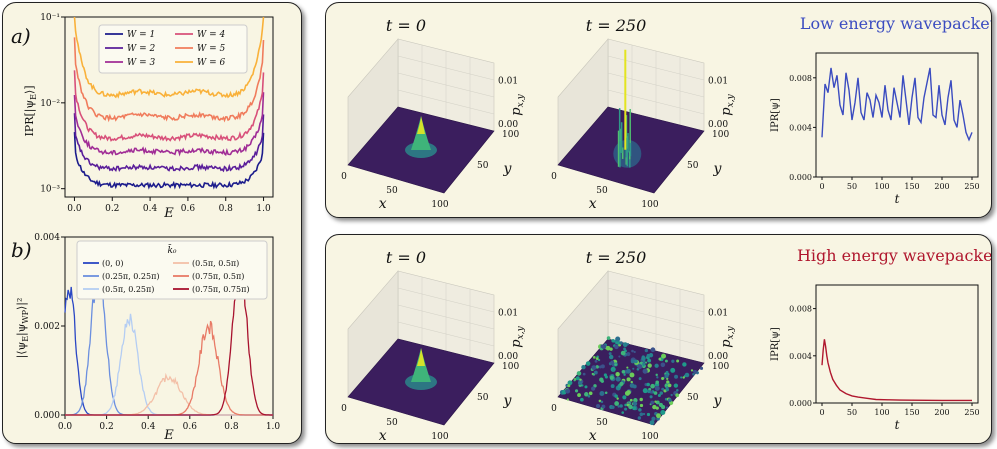 The height and width of the screenshot is (449, 997). Describe the element at coordinates (215, 263) in the screenshot. I see `panel-b-legend-label: (0.5π, 0.5π)` at that location.